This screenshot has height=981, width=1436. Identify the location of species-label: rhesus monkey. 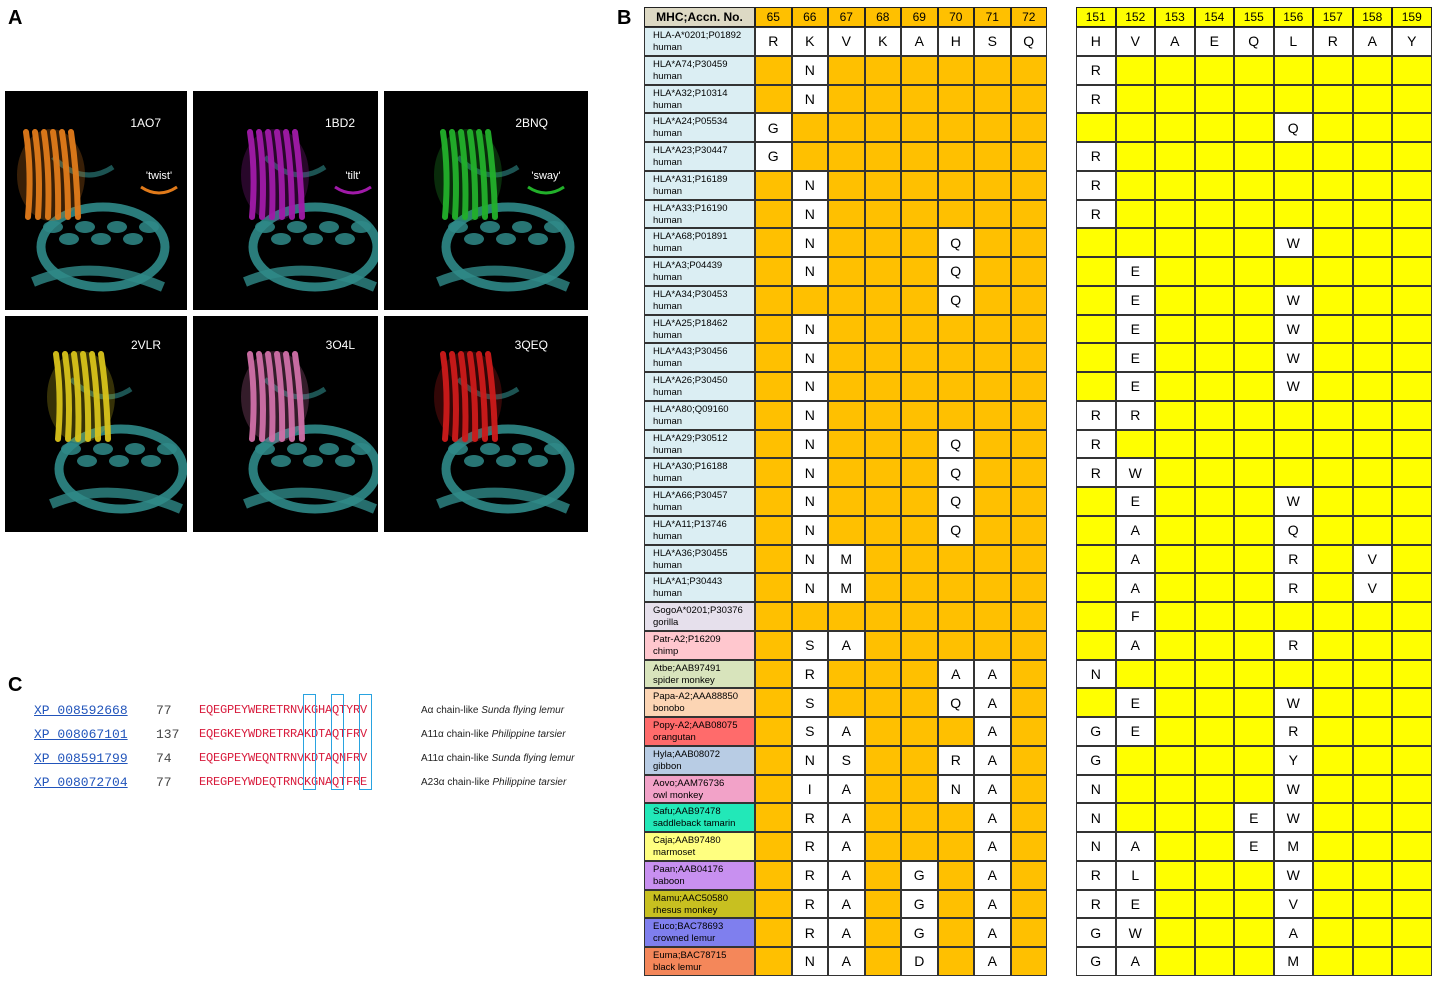
(685, 910).